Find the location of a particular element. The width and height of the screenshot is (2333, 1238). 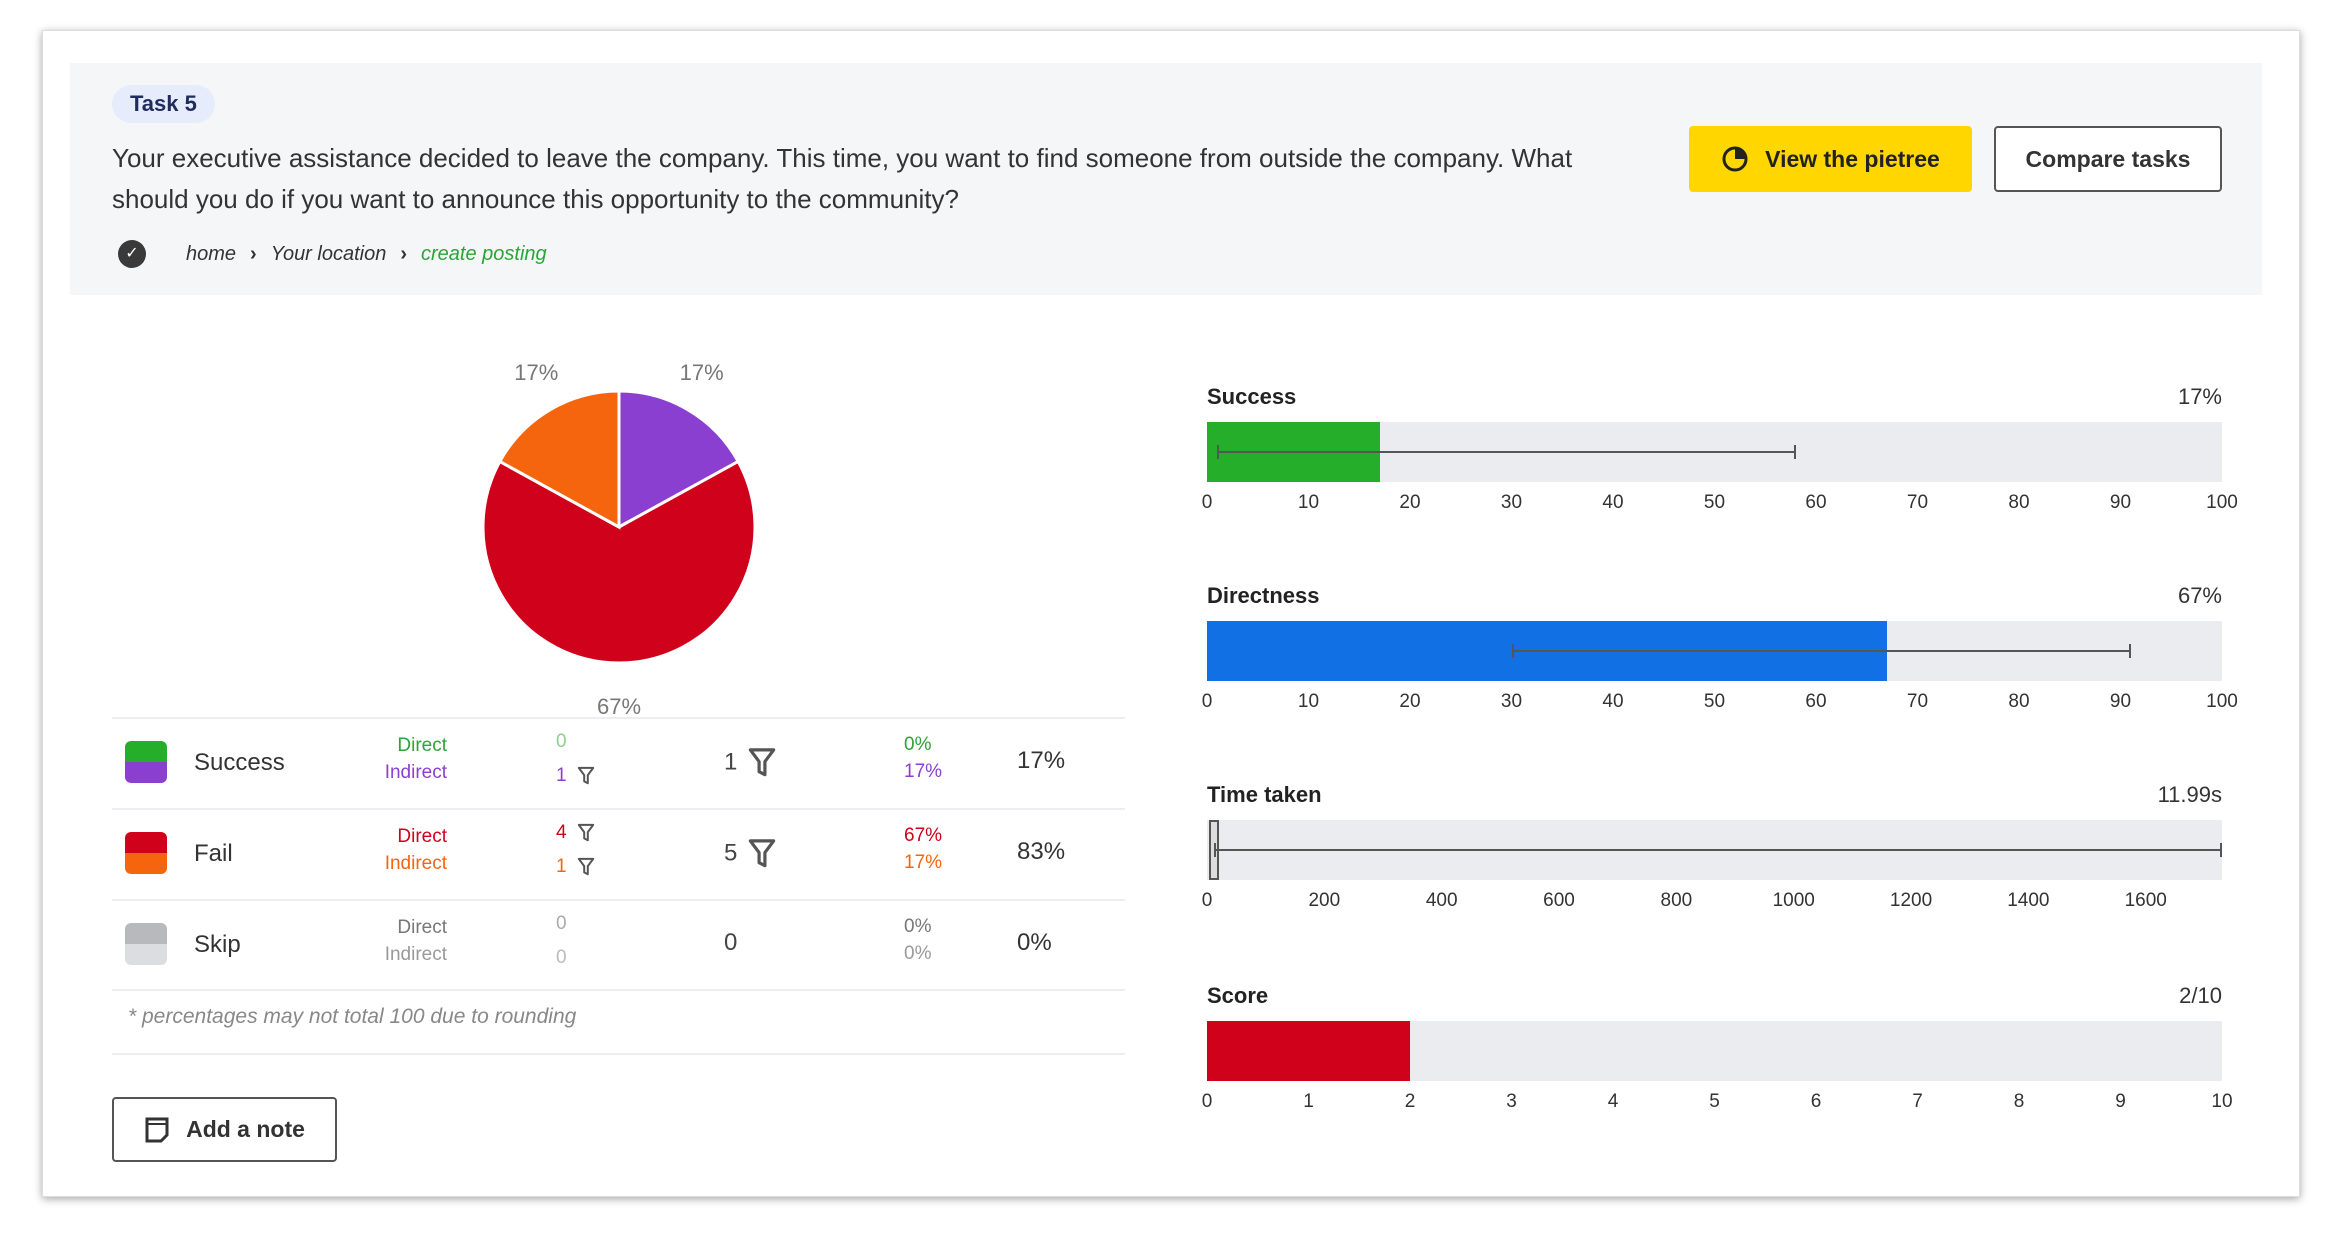

axis-tick-label: 40 is located at coordinates (1613, 502).